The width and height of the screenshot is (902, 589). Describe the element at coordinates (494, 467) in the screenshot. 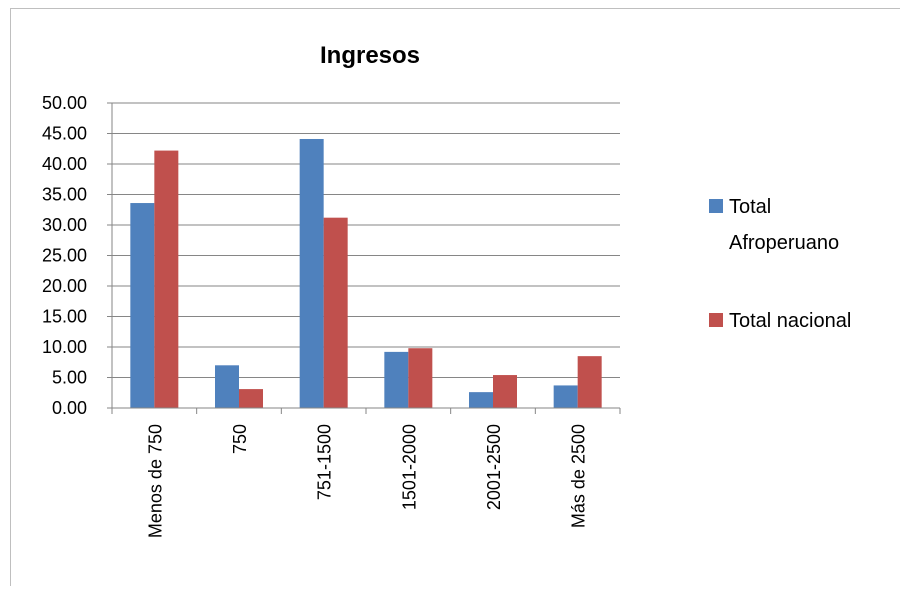

I see `x-tick-label: 2001-2500` at that location.